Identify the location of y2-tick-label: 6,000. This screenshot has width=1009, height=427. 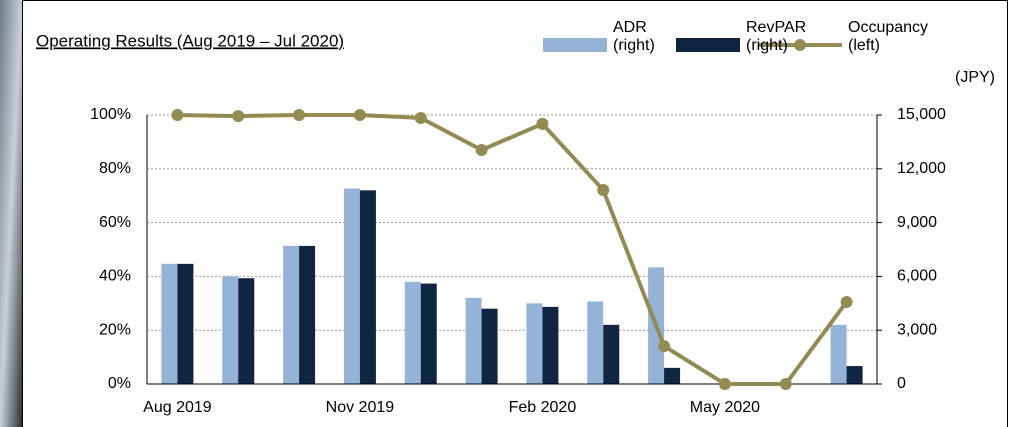
(917, 276).